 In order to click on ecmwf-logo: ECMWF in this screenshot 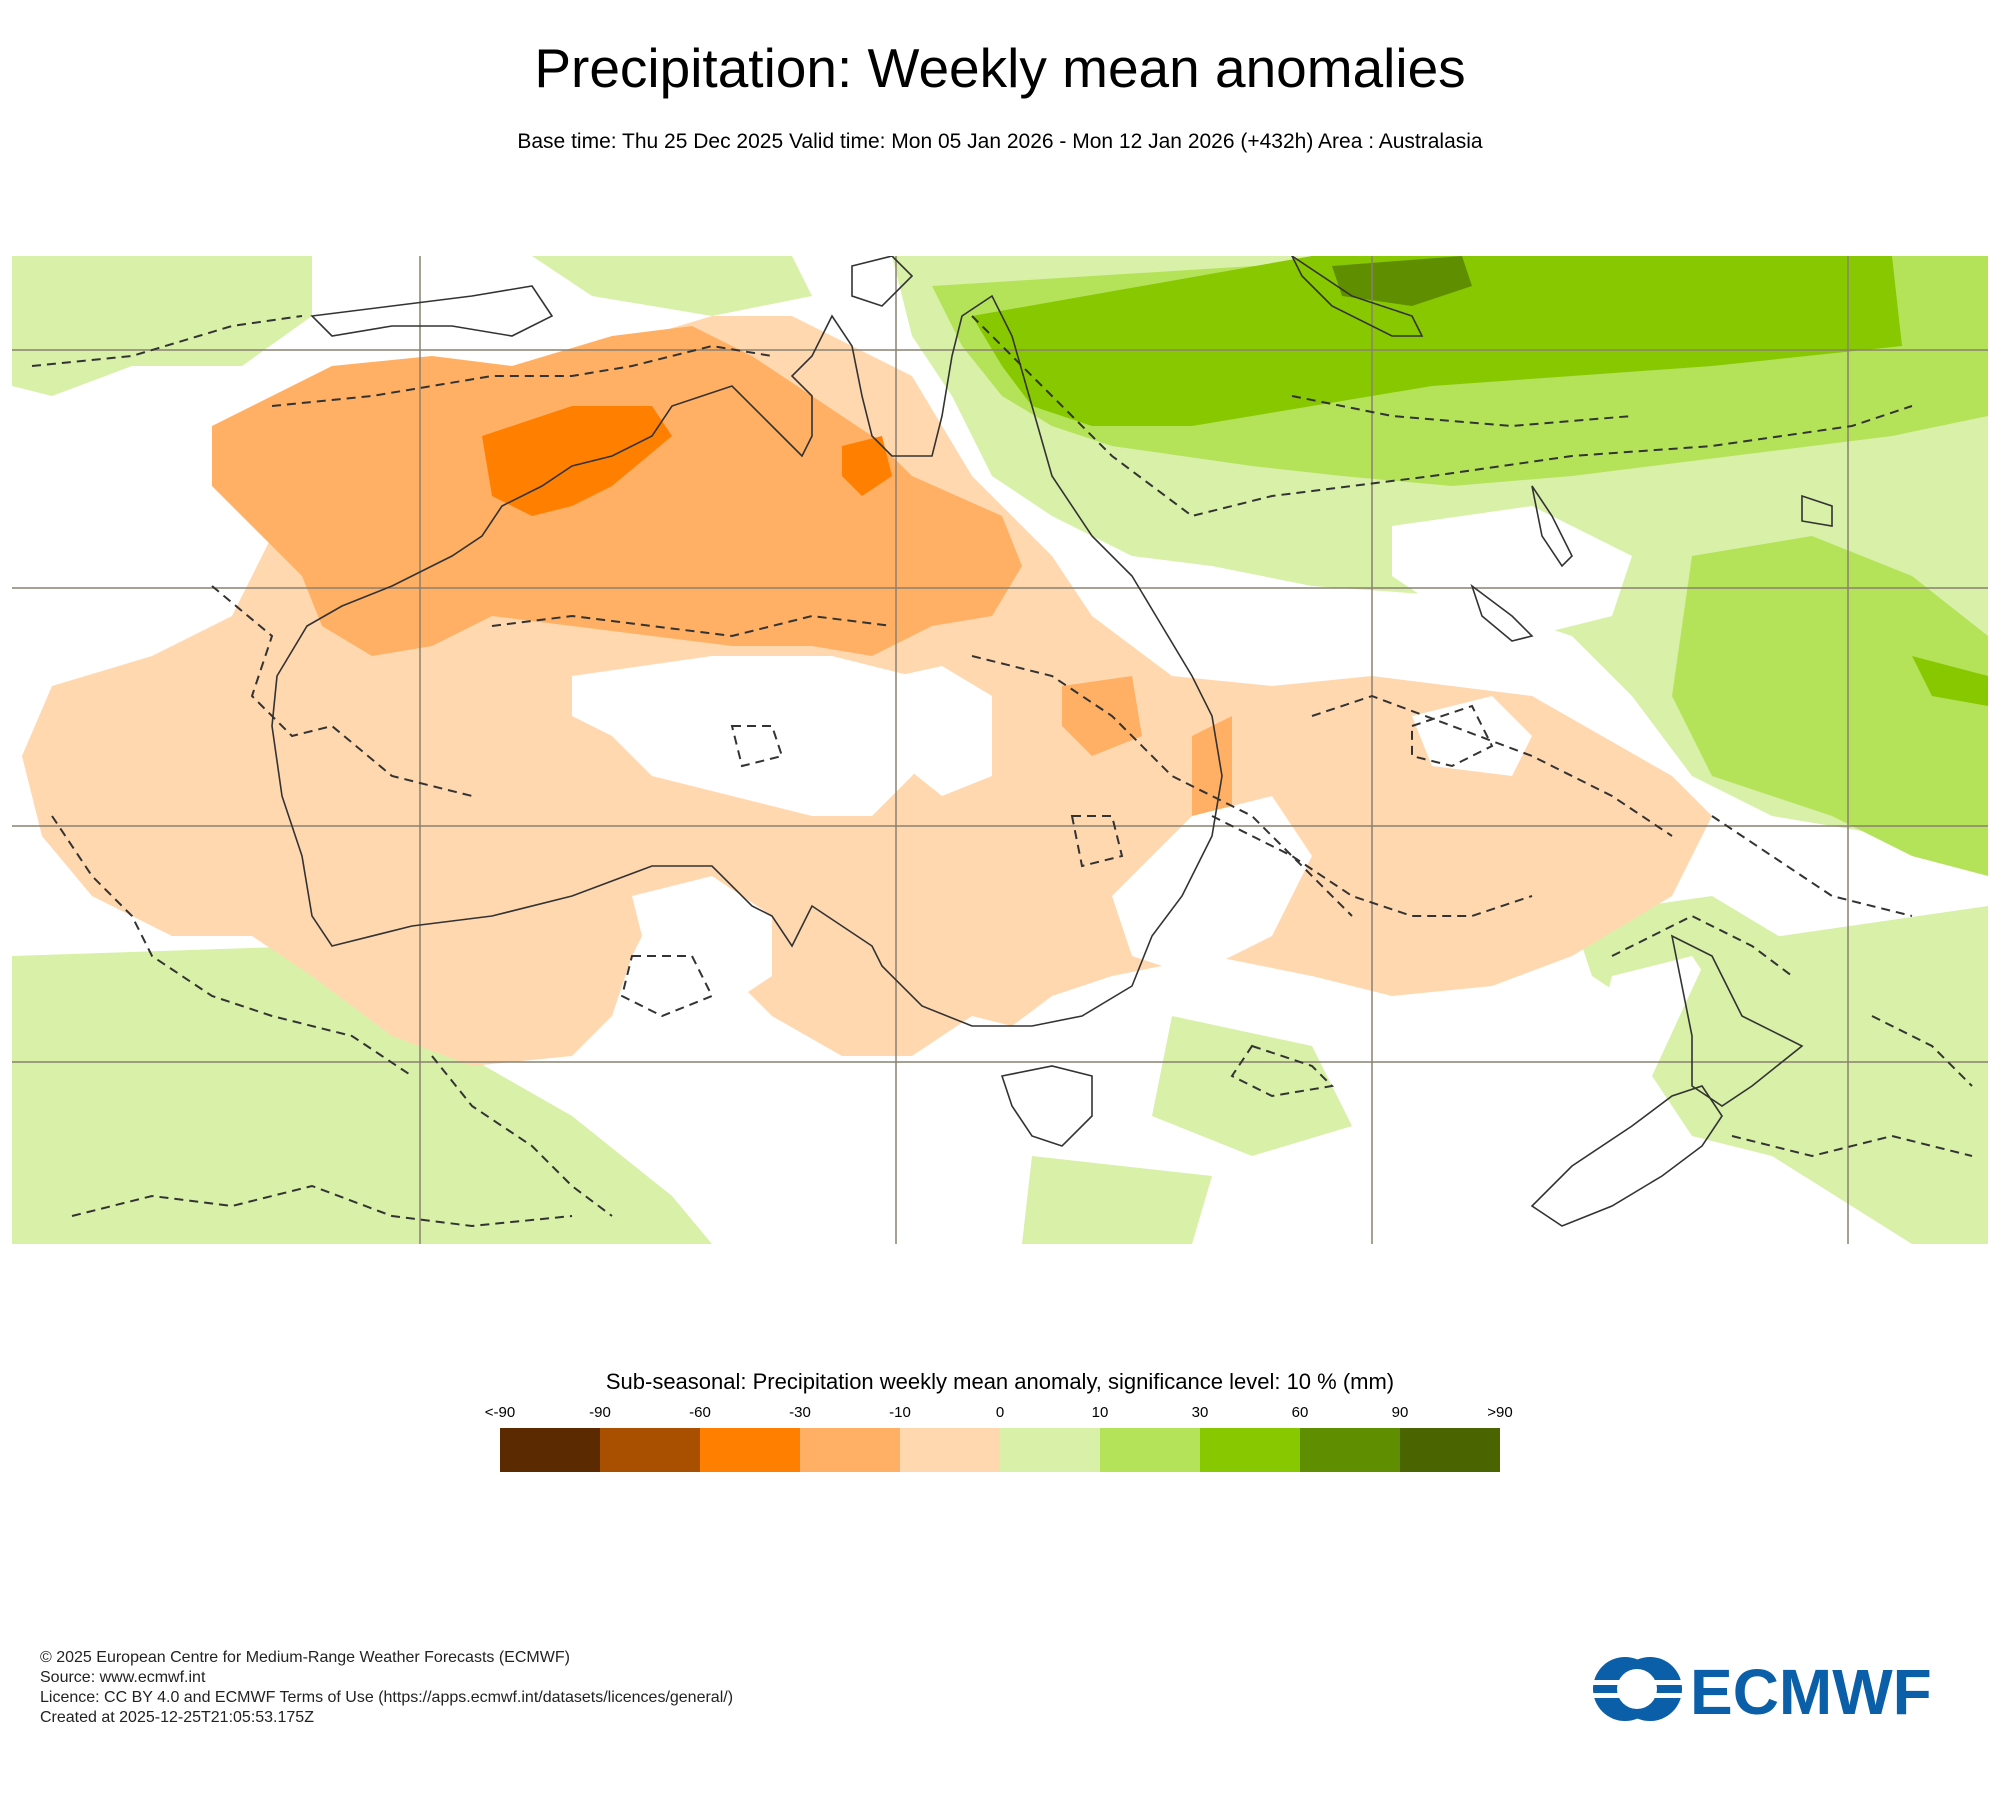, I will do `click(1780, 1691)`.